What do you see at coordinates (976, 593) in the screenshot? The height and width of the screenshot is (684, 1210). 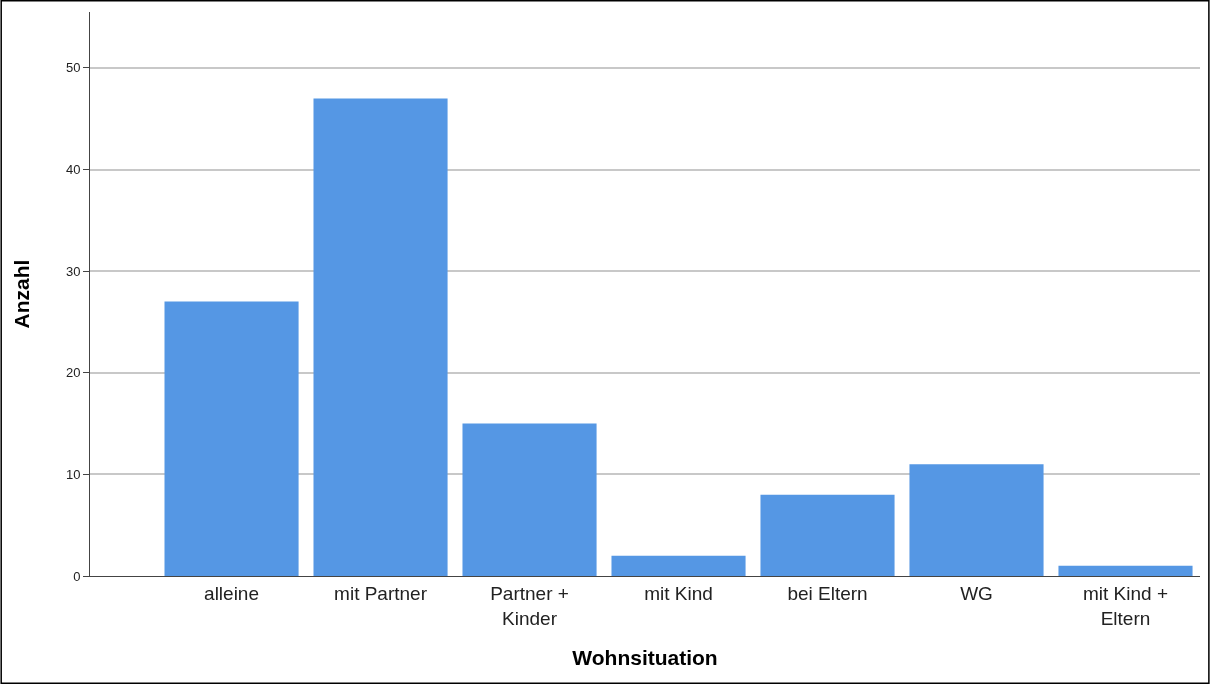 I see `x-tick-label: WG` at bounding box center [976, 593].